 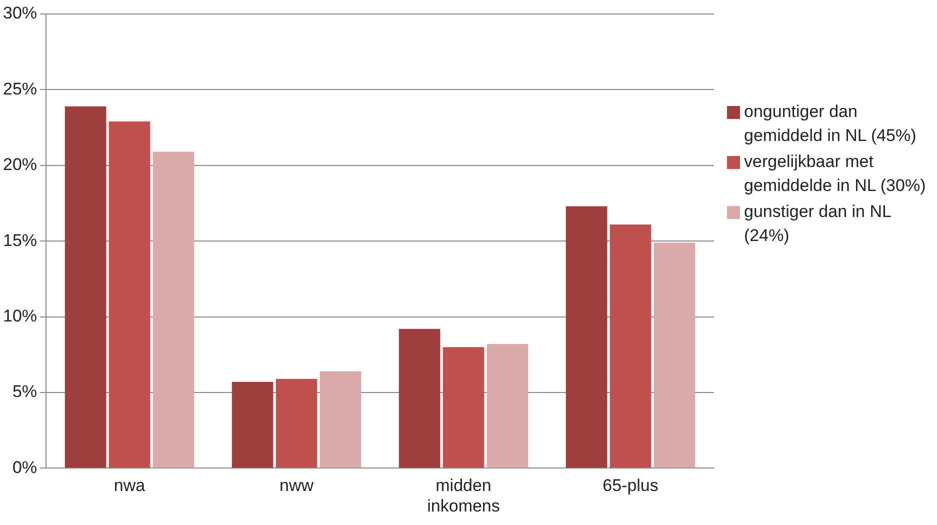 I want to click on y-tick-label: 30%, so click(x=20, y=13).